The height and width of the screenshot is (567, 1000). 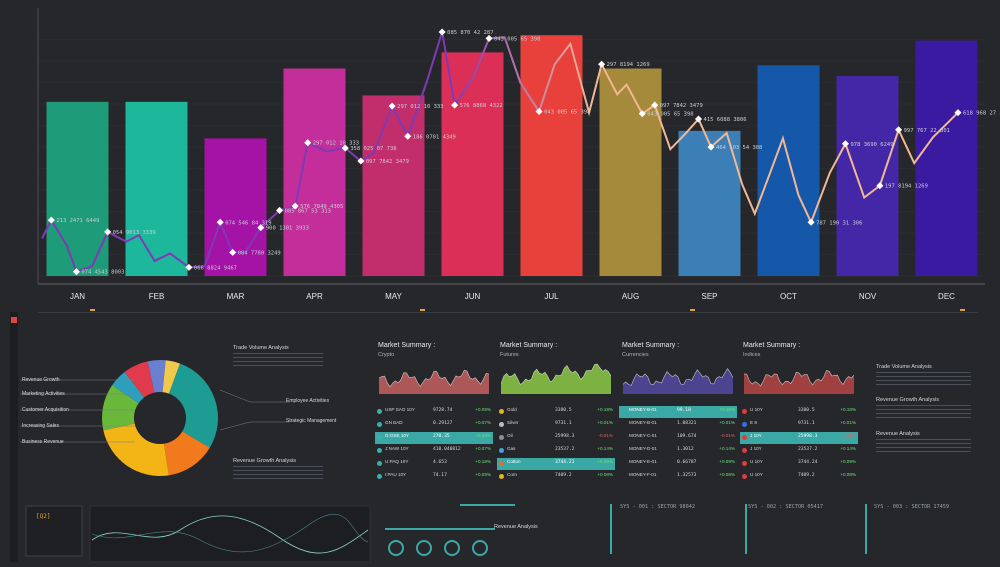 What do you see at coordinates (314, 172) in the screenshot?
I see `bar-apr` at bounding box center [314, 172].